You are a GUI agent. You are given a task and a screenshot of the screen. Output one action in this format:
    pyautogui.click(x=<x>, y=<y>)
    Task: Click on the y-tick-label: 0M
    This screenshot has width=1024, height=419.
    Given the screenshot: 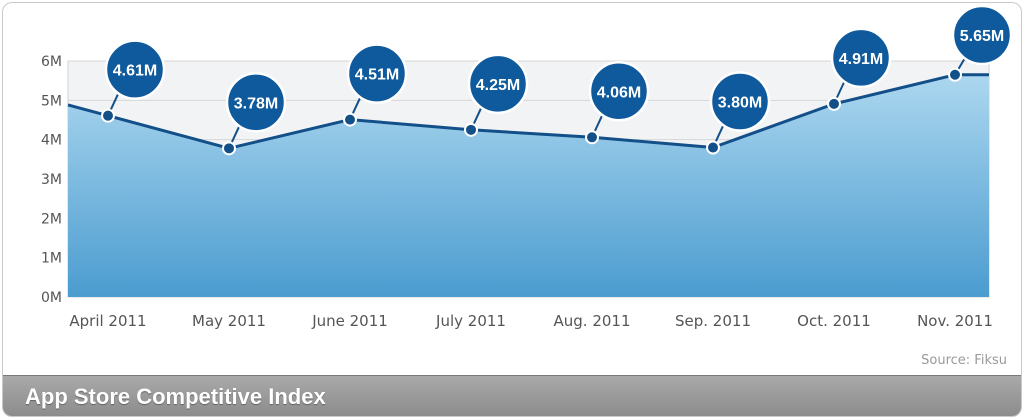 What is the action you would take?
    pyautogui.click(x=51, y=298)
    